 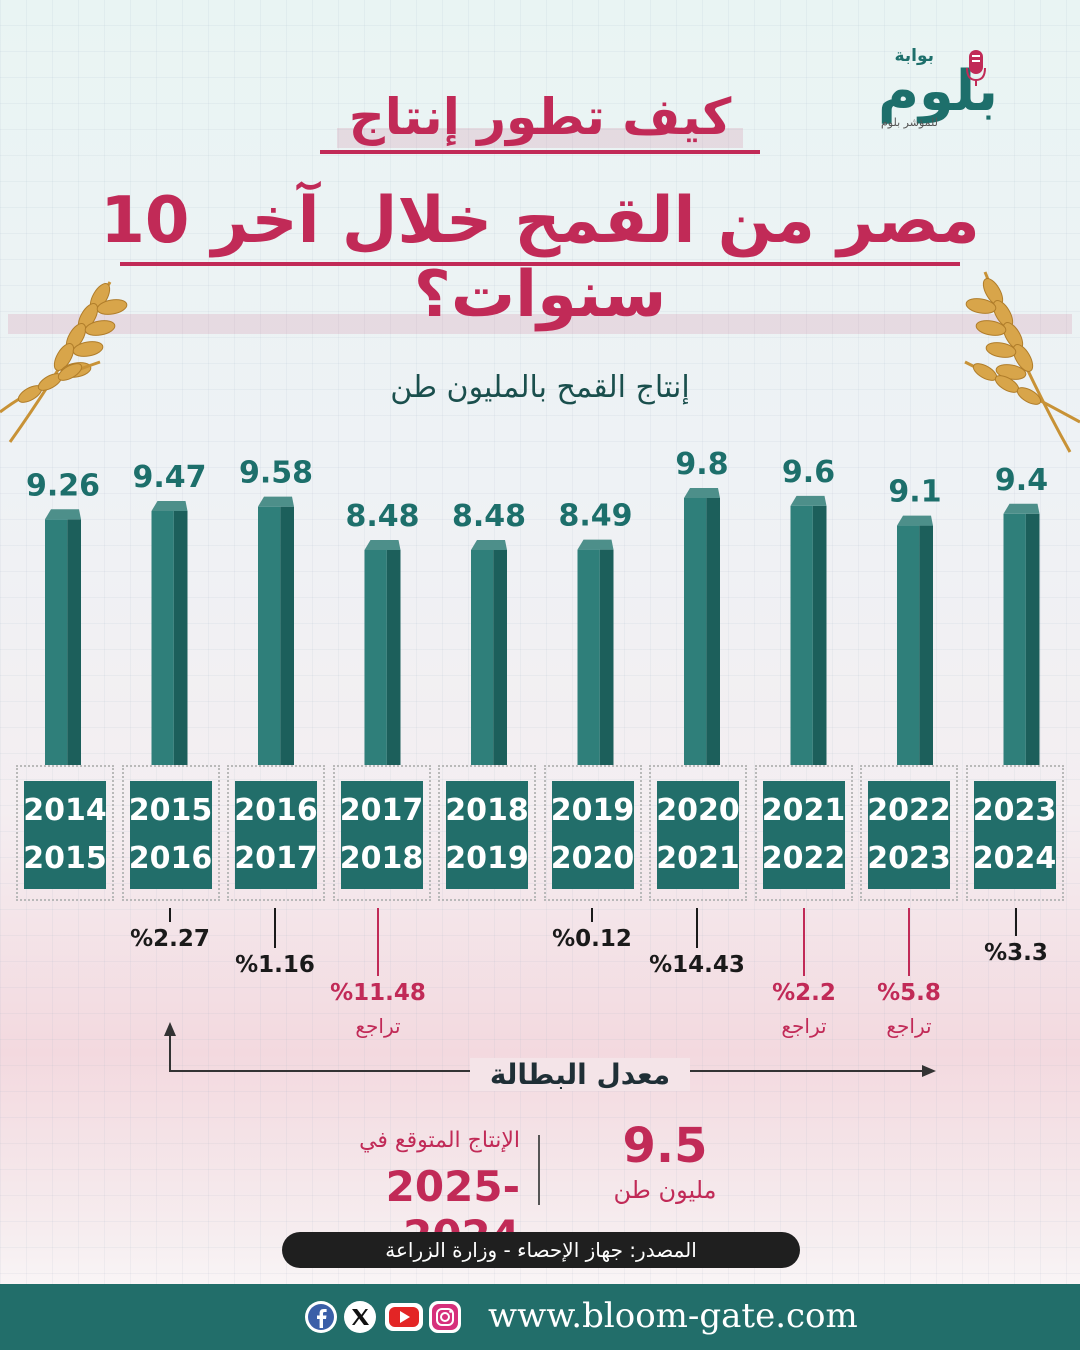 I want to click on change-value: %2.27, so click(x=170, y=939).